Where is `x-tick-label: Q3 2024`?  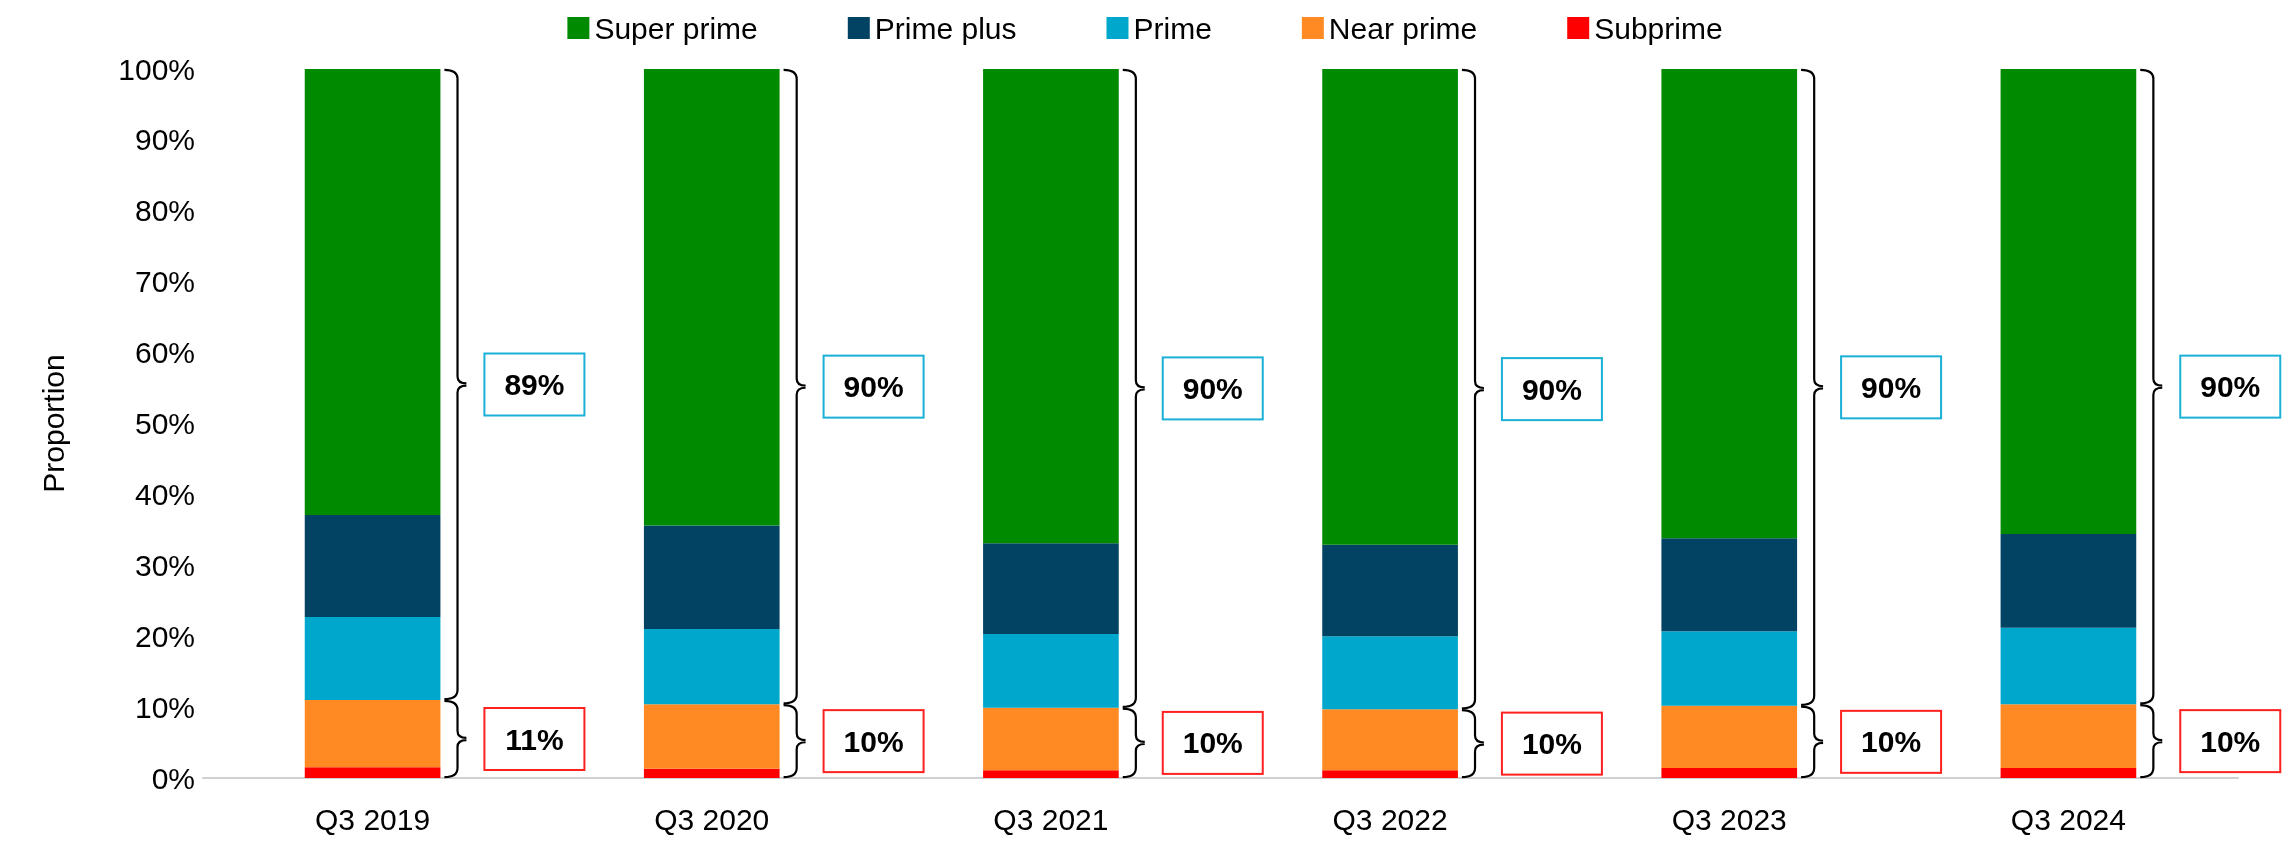 x-tick-label: Q3 2024 is located at coordinates (2068, 819).